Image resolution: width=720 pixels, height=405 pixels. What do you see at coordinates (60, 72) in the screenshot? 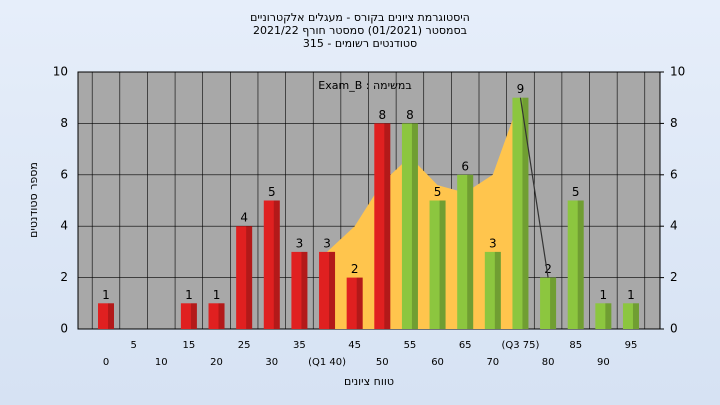
I see `y-tick-label: 10` at bounding box center [60, 72].